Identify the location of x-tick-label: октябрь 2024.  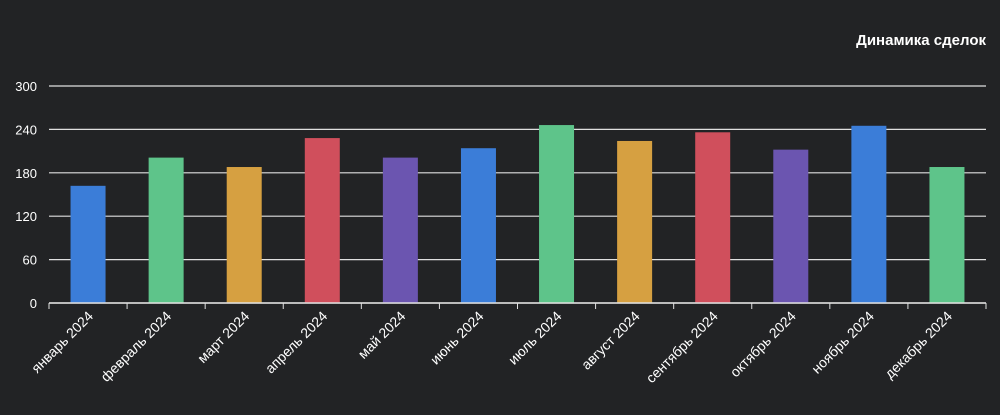
(763, 344).